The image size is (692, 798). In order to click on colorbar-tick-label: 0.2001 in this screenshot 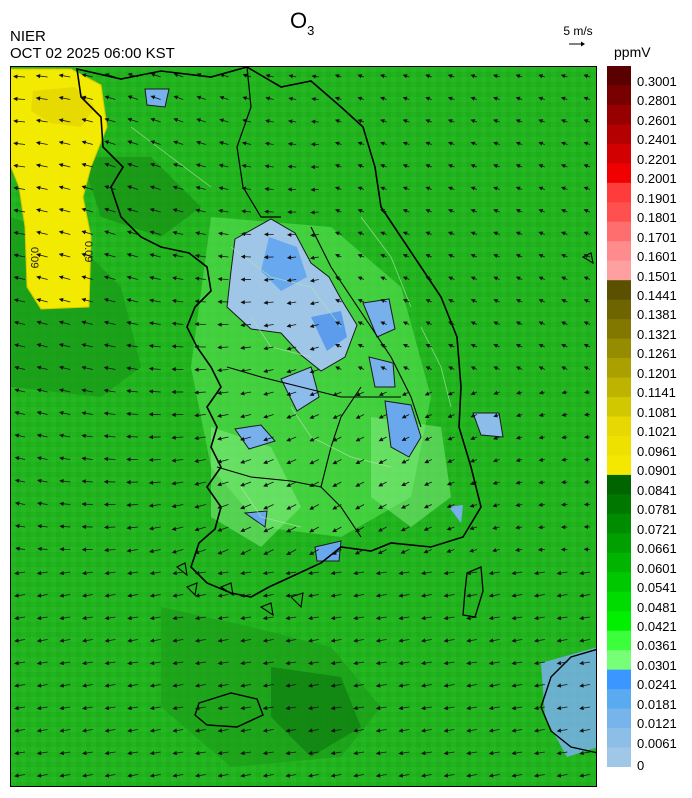, I will do `click(657, 179)`.